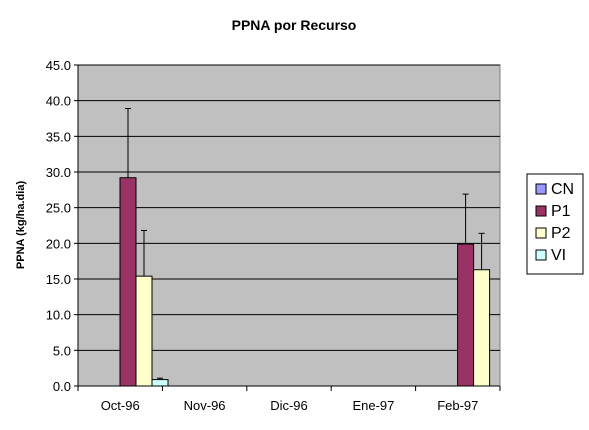 This screenshot has height=430, width=589. Describe the element at coordinates (294, 25) in the screenshot. I see `chart-title: PPNA por Recurso` at that location.